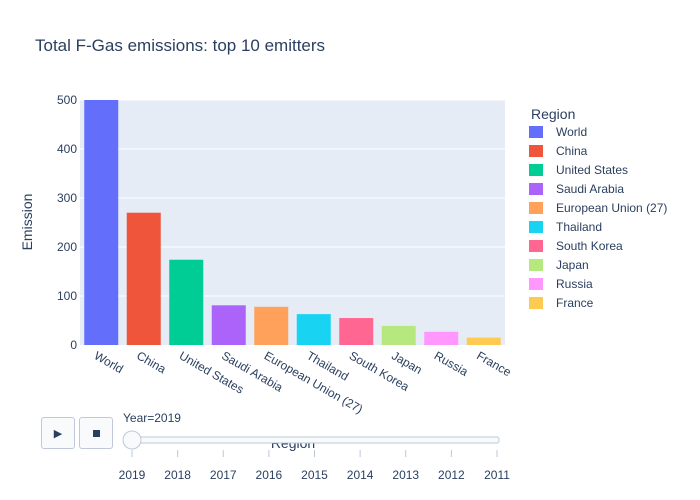 This screenshot has height=500, width=700. I want to click on y-tick-label: 0, so click(73, 345).